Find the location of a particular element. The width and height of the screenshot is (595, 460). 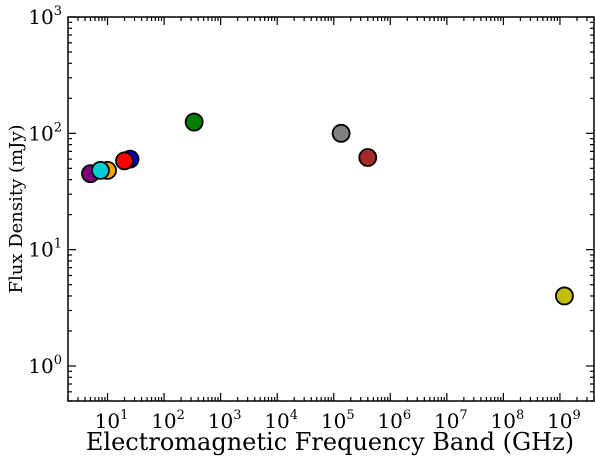

y-axis-title: Flux Density (mJy) is located at coordinates (16, 208).